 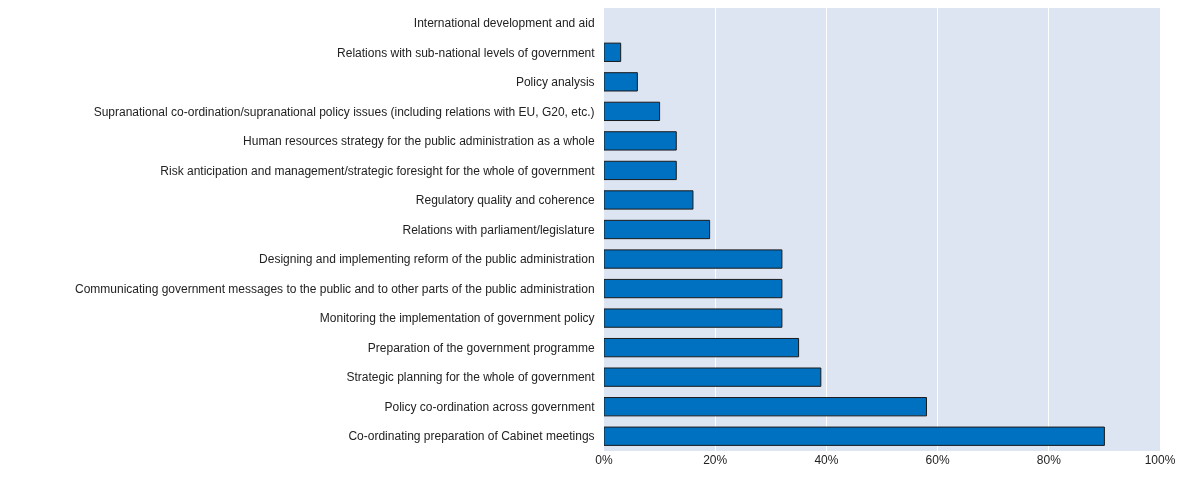 What do you see at coordinates (826, 460) in the screenshot?
I see `x-tick-label: 40%` at bounding box center [826, 460].